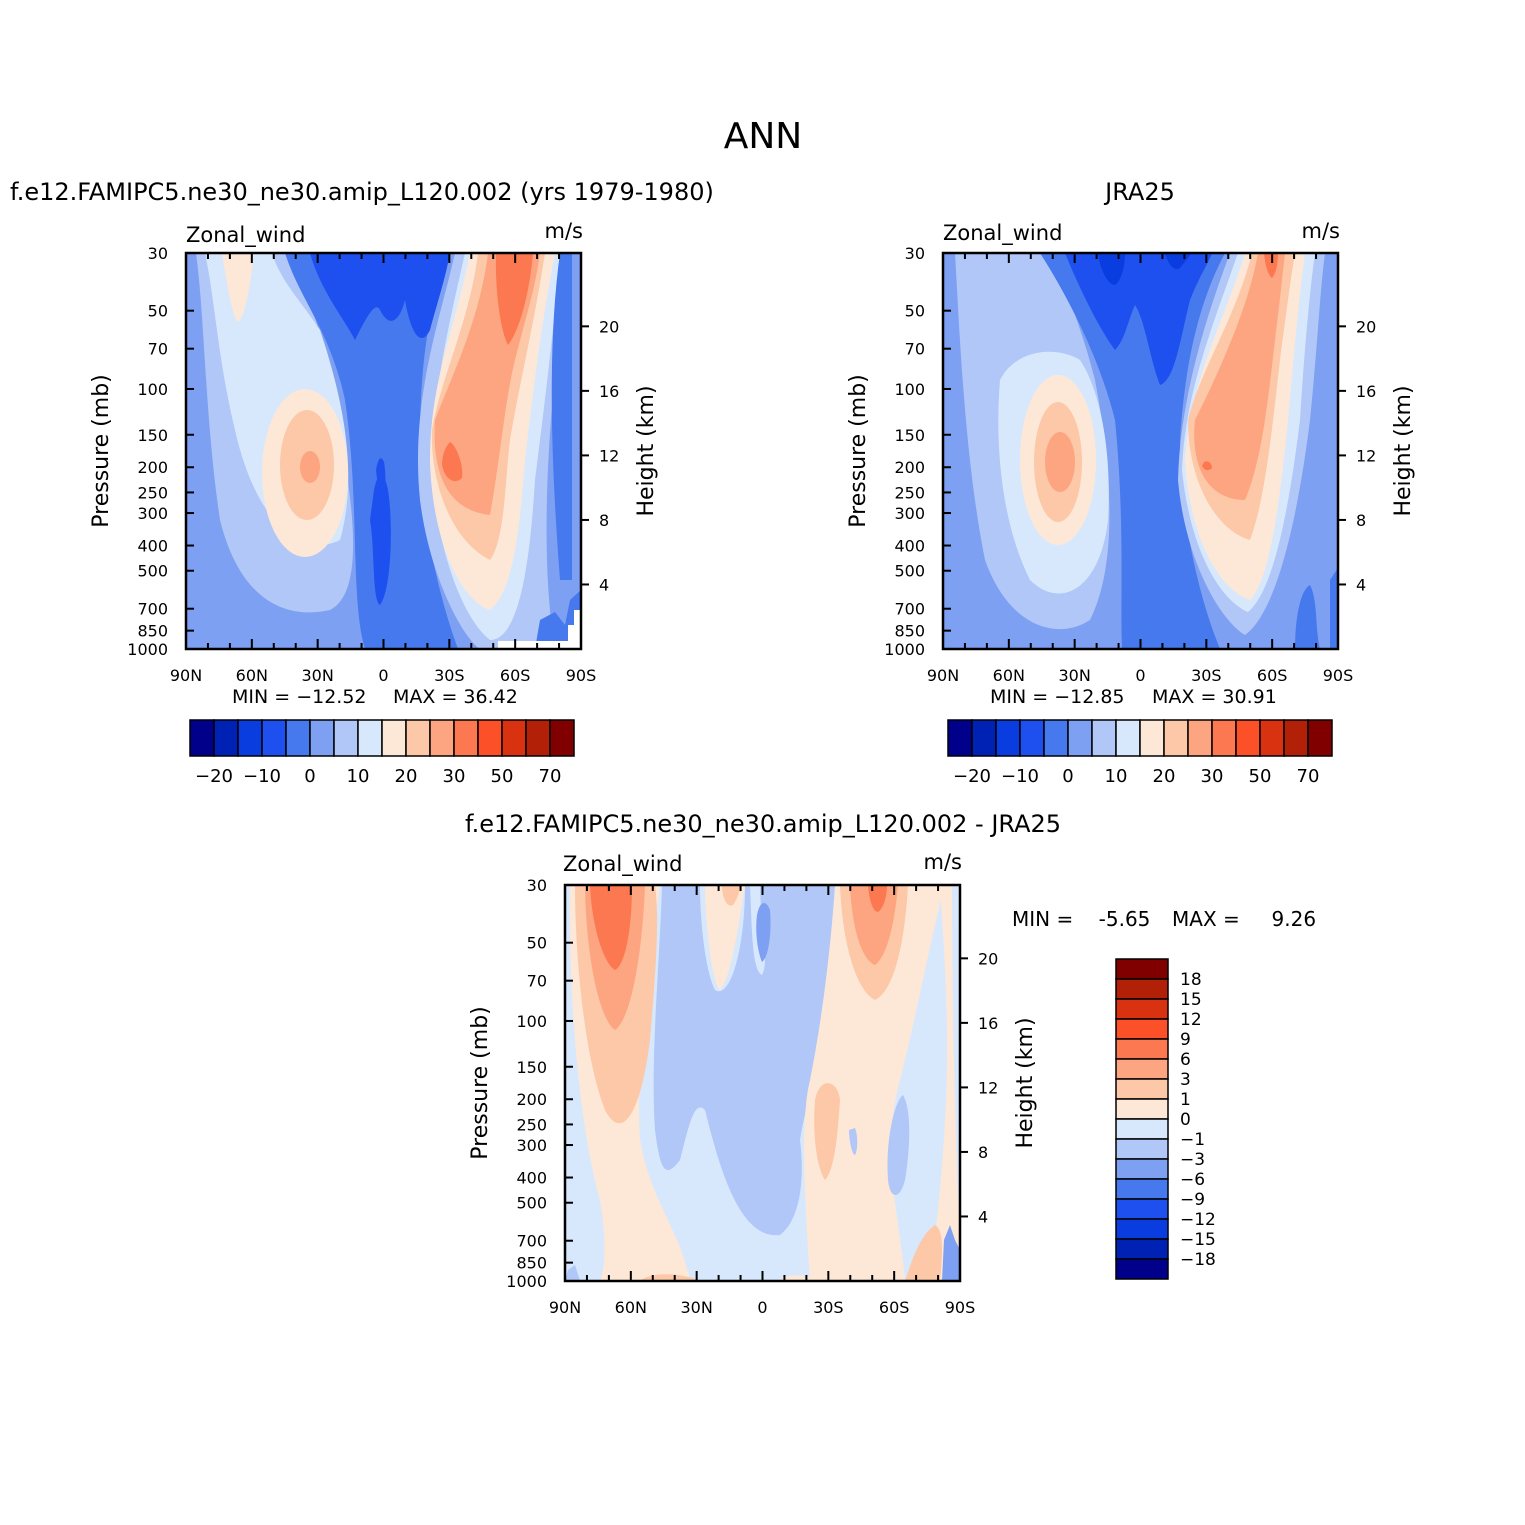 The height and width of the screenshot is (1525, 1525). Describe the element at coordinates (1067, 776) in the screenshot. I see `colorbar-label: 0` at that location.